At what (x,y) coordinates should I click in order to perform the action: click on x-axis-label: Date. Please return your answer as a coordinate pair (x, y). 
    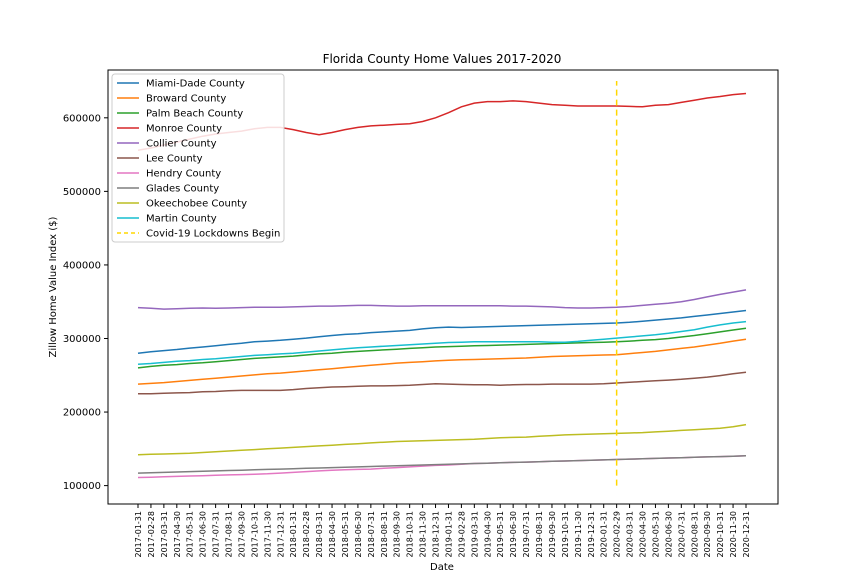
    Looking at the image, I should click on (442, 567).